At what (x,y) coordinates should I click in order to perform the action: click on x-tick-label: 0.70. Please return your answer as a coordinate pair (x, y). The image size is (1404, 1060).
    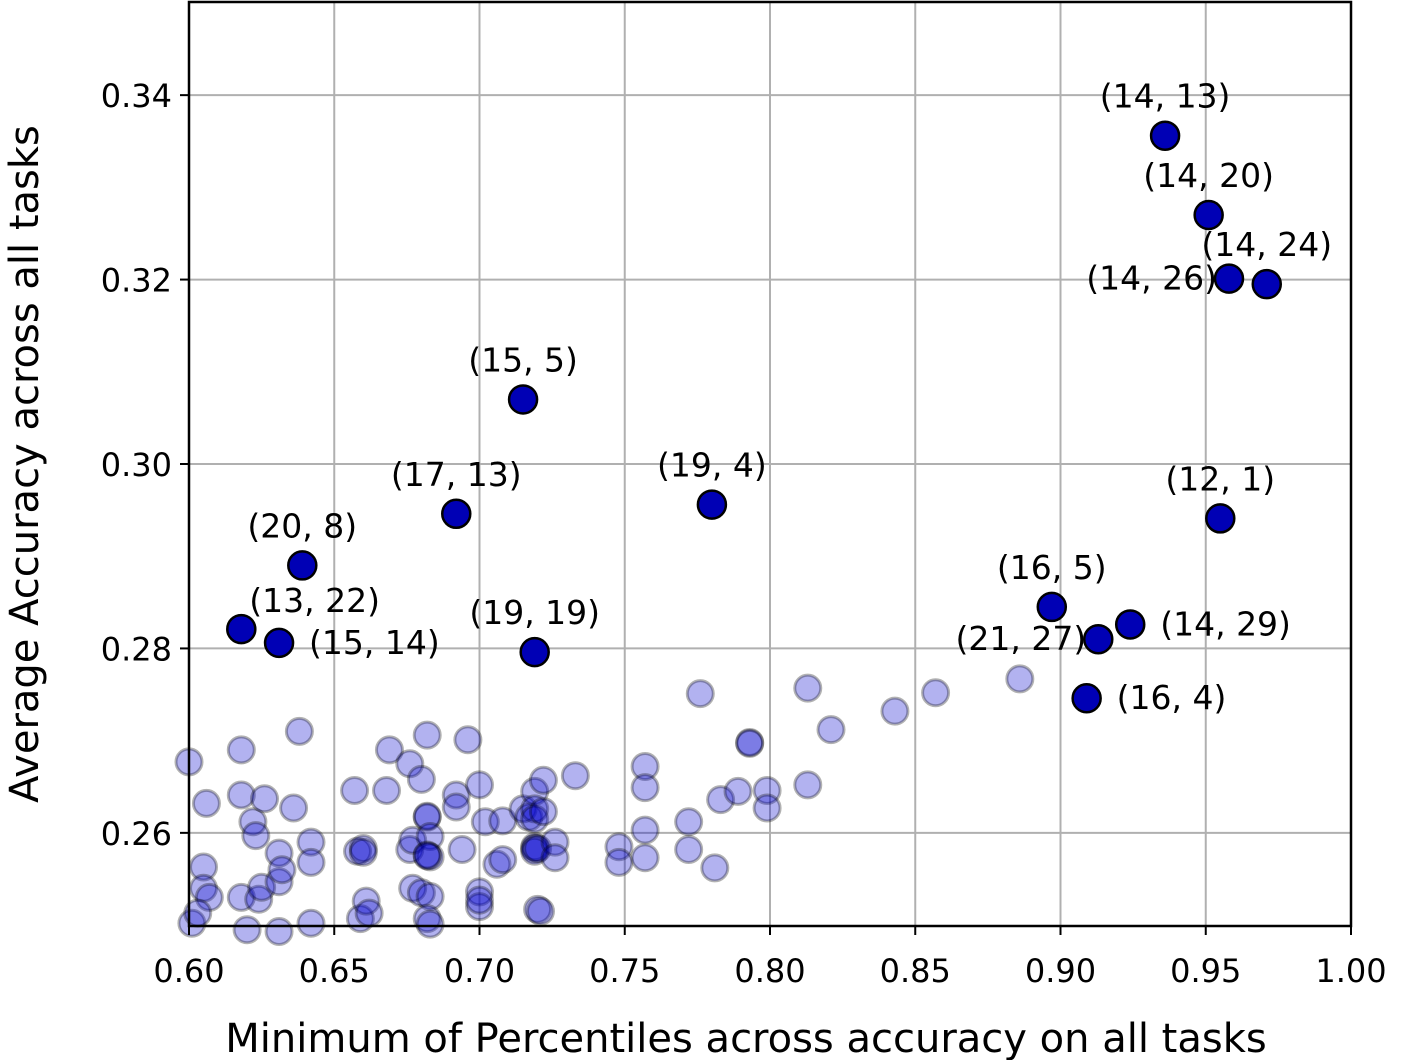
    Looking at the image, I should click on (479, 971).